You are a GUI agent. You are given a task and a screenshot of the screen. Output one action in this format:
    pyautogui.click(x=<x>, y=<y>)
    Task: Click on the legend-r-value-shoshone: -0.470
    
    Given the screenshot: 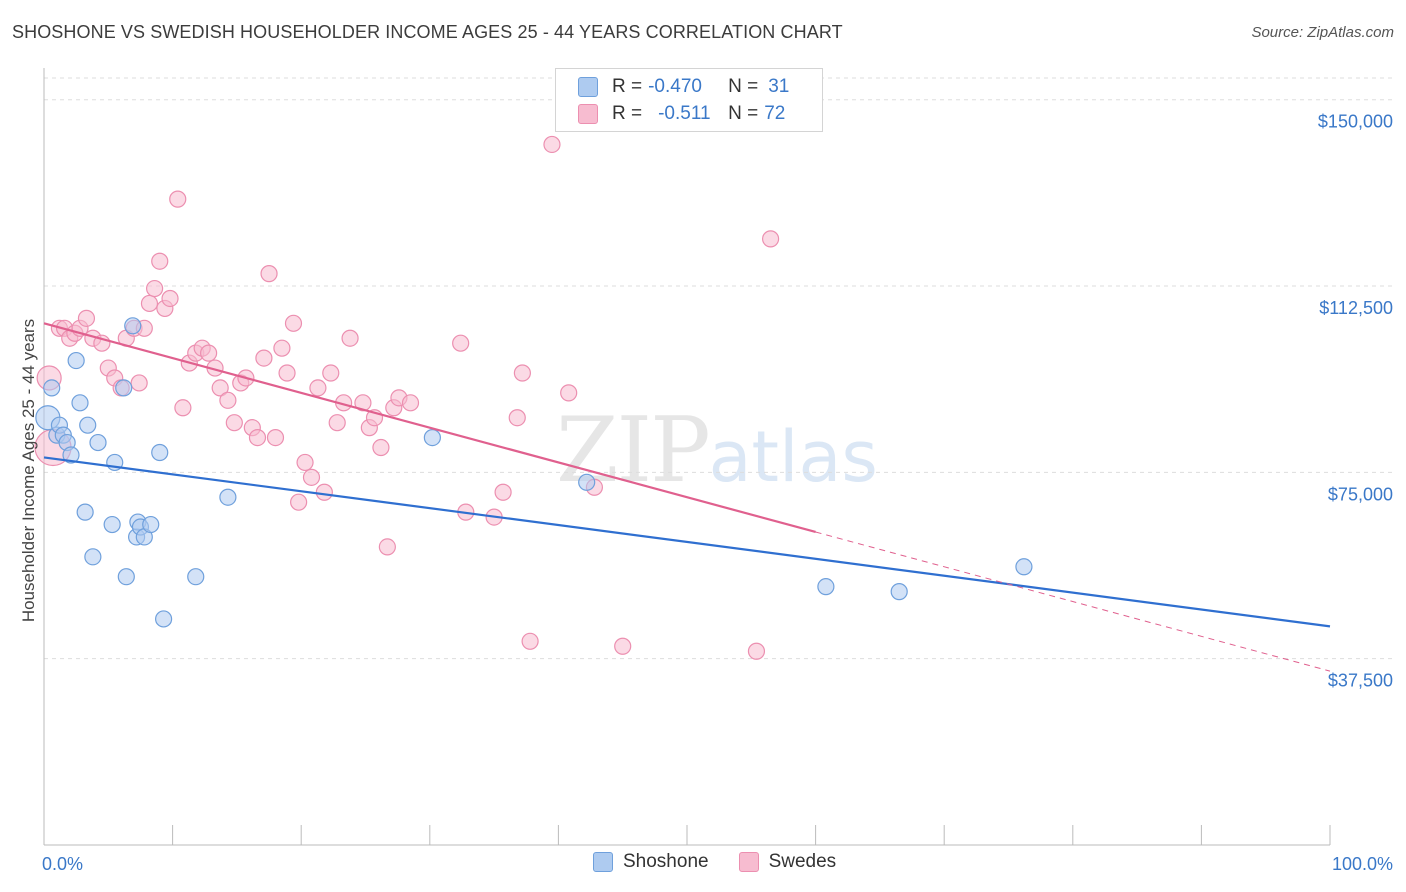 What is the action you would take?
    pyautogui.click(x=675, y=86)
    